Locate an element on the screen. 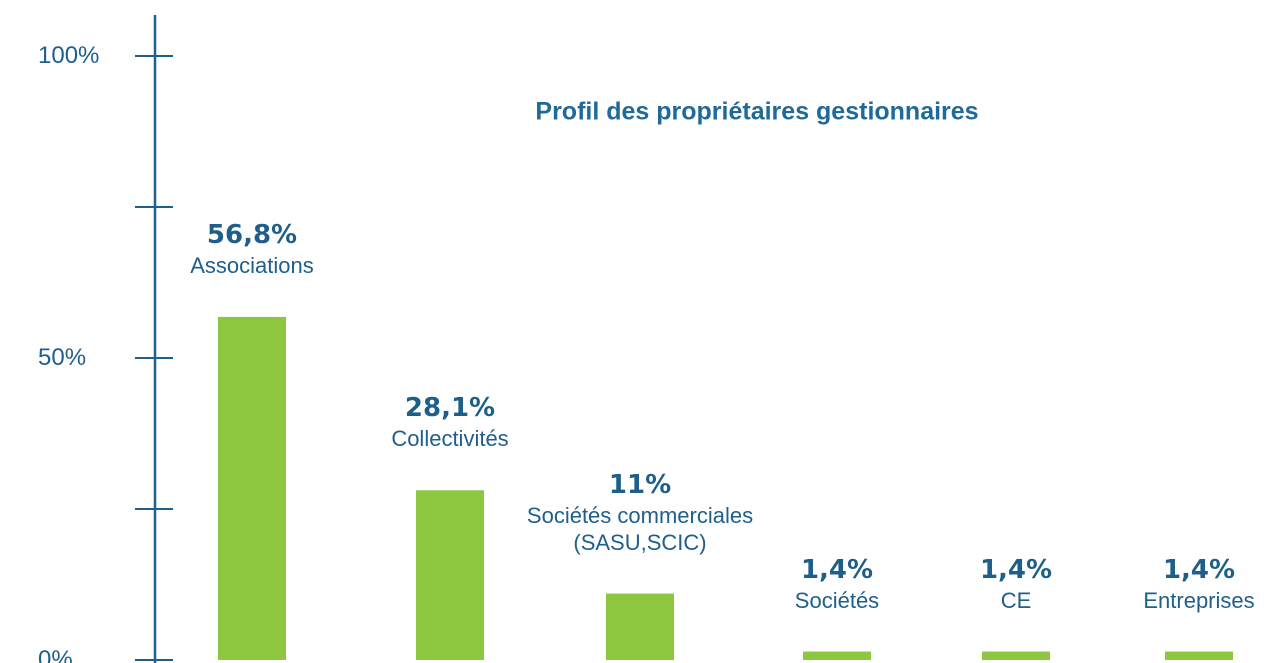  y-tick-label: 50% is located at coordinates (62, 357).